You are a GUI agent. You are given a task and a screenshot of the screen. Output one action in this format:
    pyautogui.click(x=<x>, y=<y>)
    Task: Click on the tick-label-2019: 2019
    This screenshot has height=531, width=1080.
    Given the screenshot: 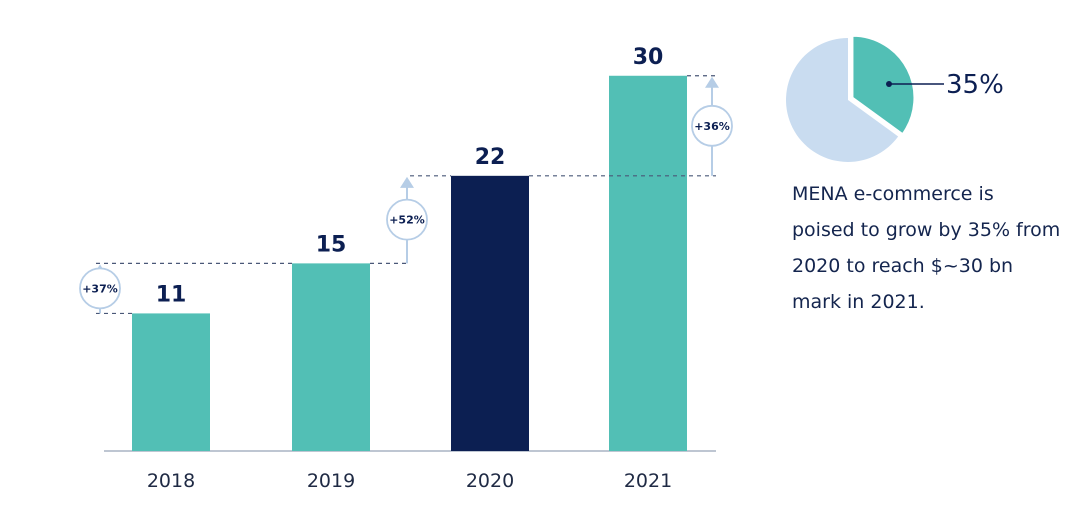 What is the action you would take?
    pyautogui.click(x=331, y=481)
    